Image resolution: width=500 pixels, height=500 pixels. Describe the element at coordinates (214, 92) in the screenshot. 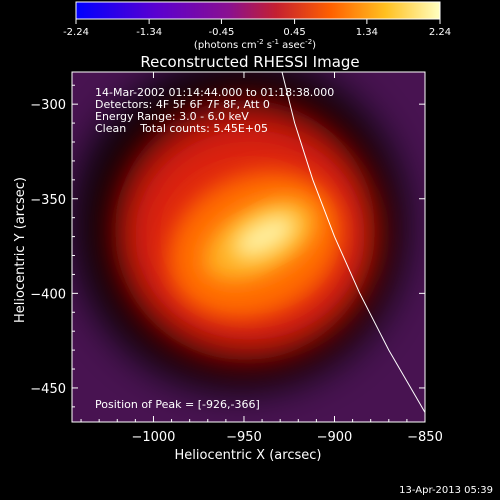

I see `time-range-text: 14-Mar-2002 01:14:44.000 to 01:18:38.000` at that location.